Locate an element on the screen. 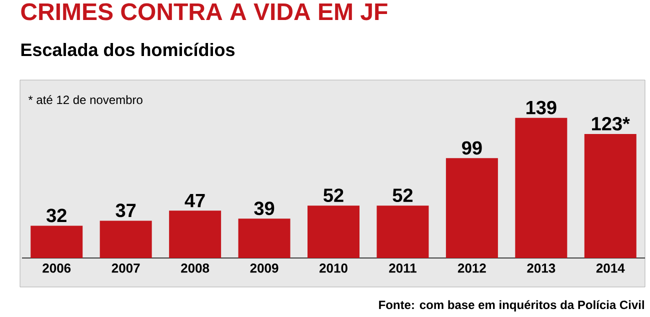  data-label: 37 is located at coordinates (126, 211).